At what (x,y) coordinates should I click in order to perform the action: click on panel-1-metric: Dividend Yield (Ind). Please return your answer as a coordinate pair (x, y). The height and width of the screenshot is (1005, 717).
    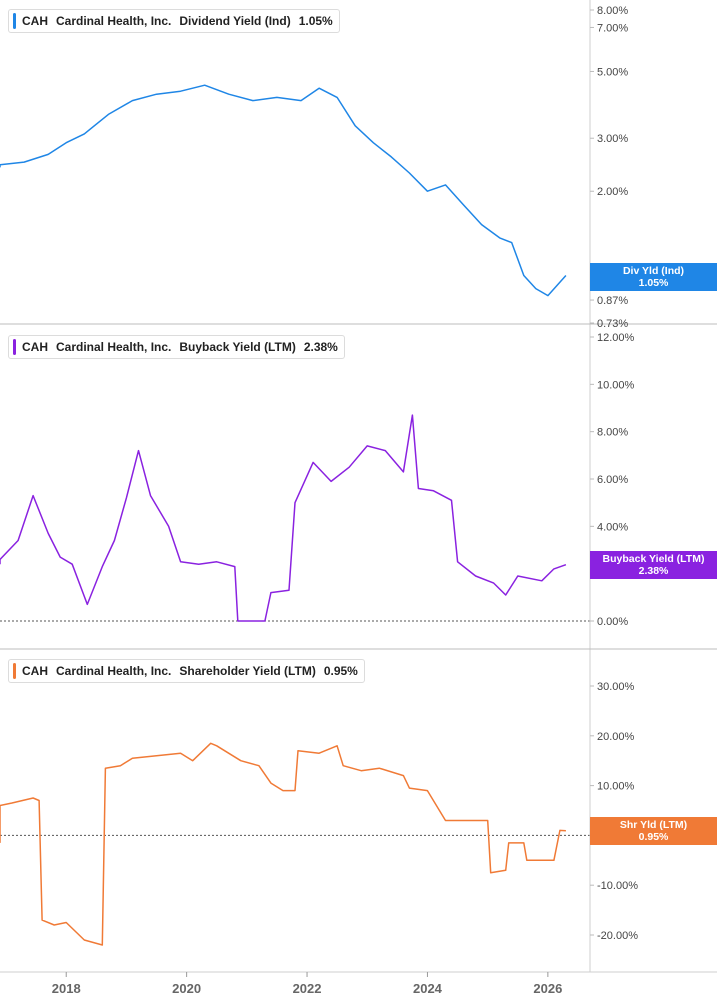
    Looking at the image, I should click on (235, 21).